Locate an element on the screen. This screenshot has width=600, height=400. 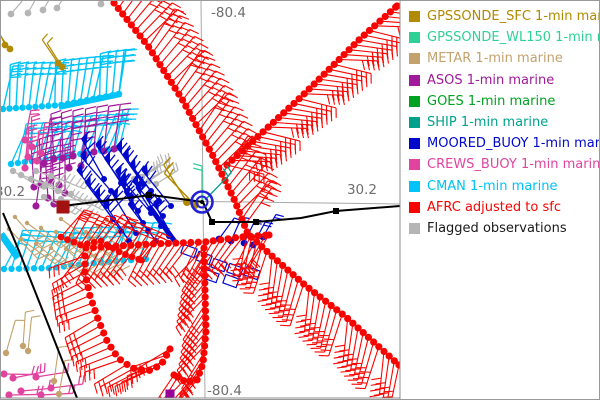
legend-item-moored-buoy: MOORED_BUOY 1-min marine is located at coordinates (500, 143).